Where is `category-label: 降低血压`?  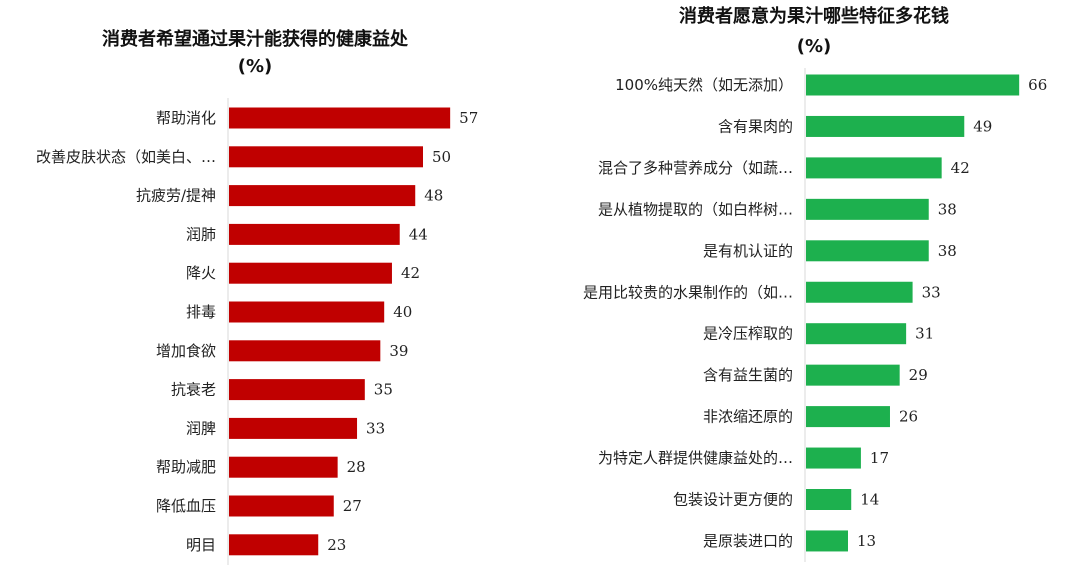
category-label: 降低血压 is located at coordinates (186, 506).